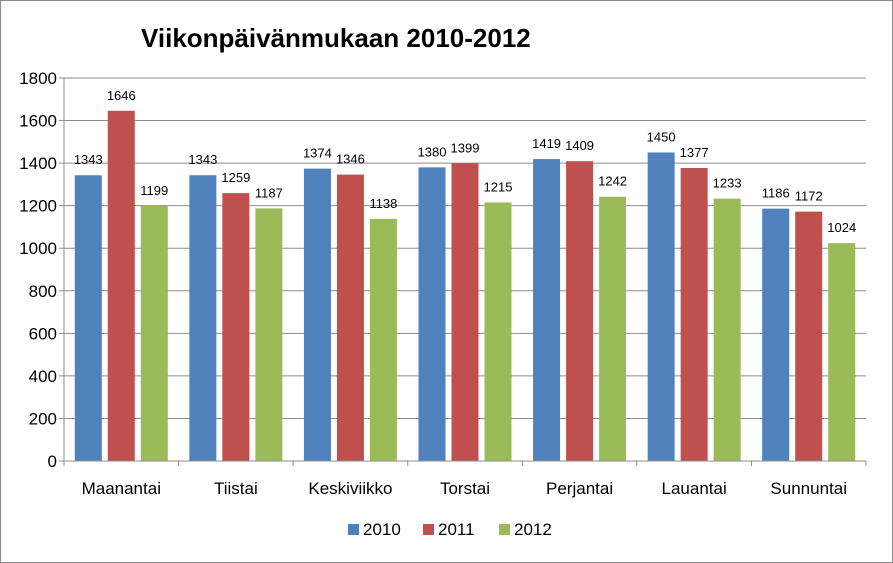  I want to click on y-tick-label: 1800, so click(38, 78).